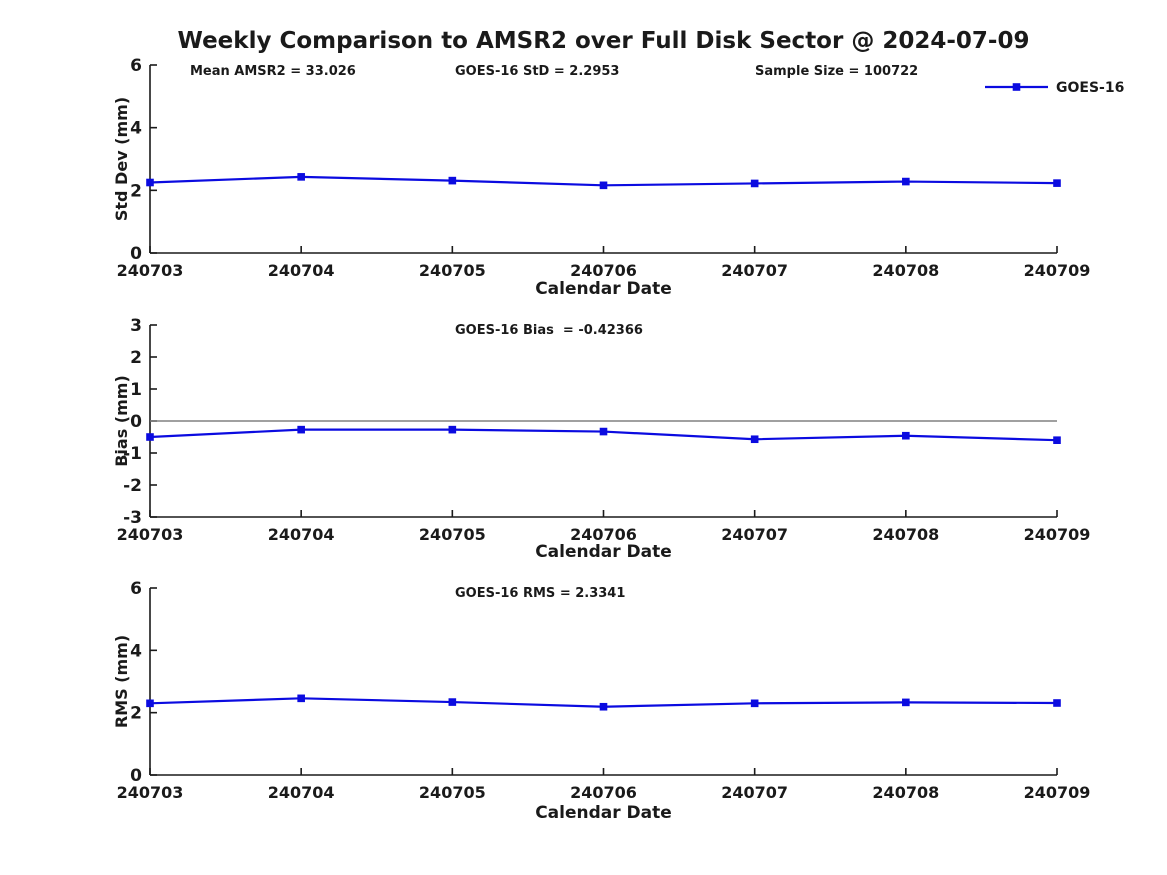  I want to click on legend-label: GOES-16, so click(1090, 88).